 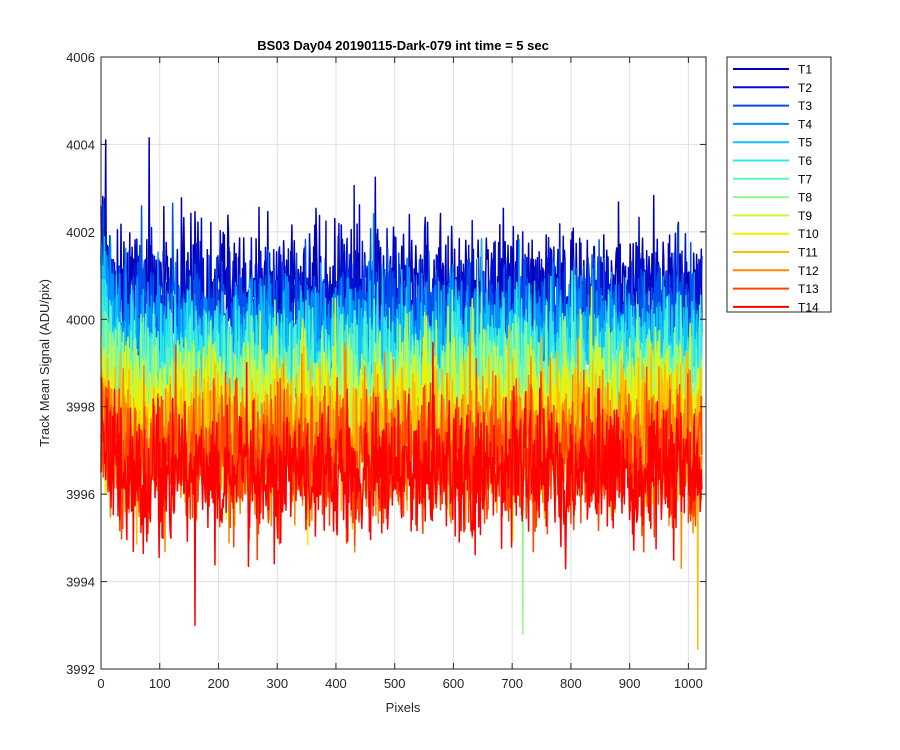 I want to click on legend-label-t11: T11, so click(x=808, y=253).